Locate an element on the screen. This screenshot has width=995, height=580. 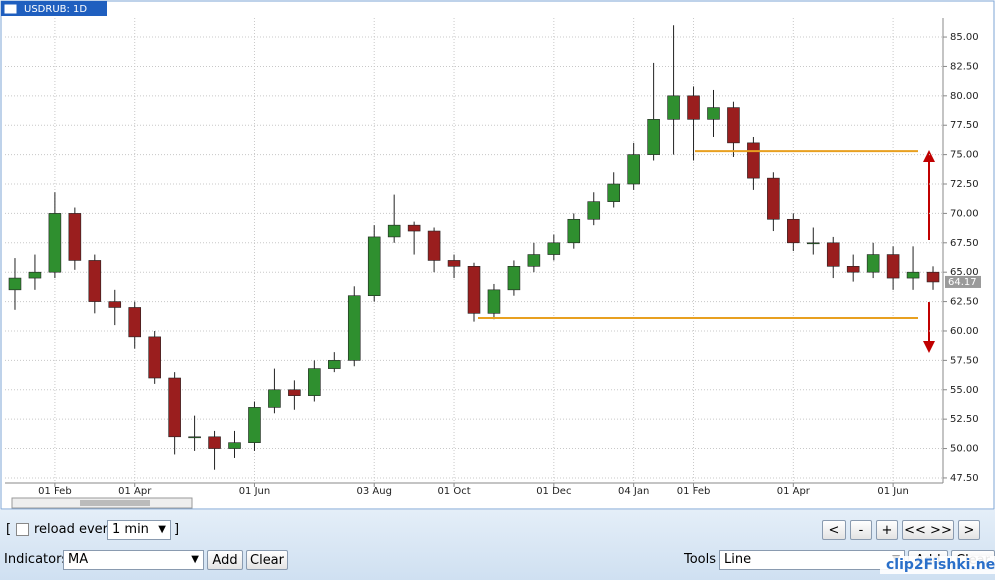
y-tick-label: 72.50 is located at coordinates (964, 184).